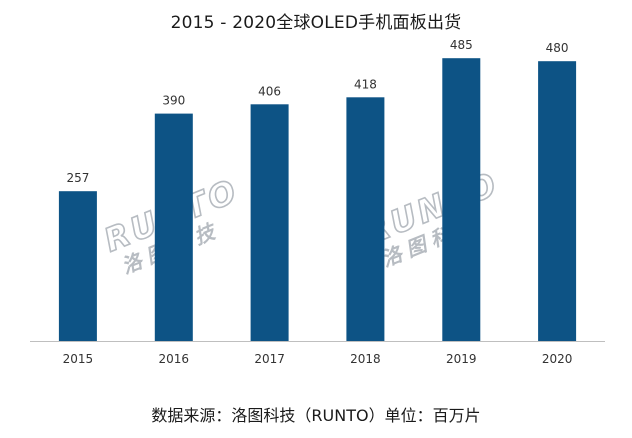 The width and height of the screenshot is (632, 438). I want to click on bar-2017, so click(269, 222).